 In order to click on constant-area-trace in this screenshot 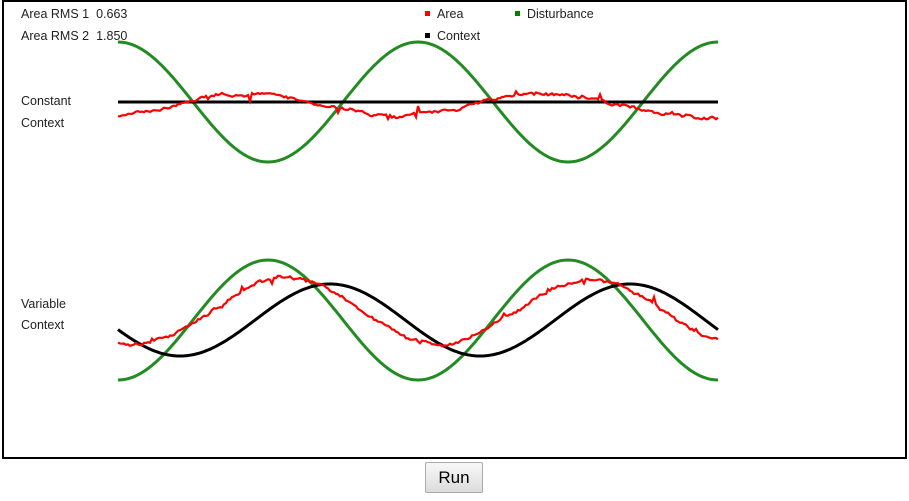, I will do `click(418, 105)`.